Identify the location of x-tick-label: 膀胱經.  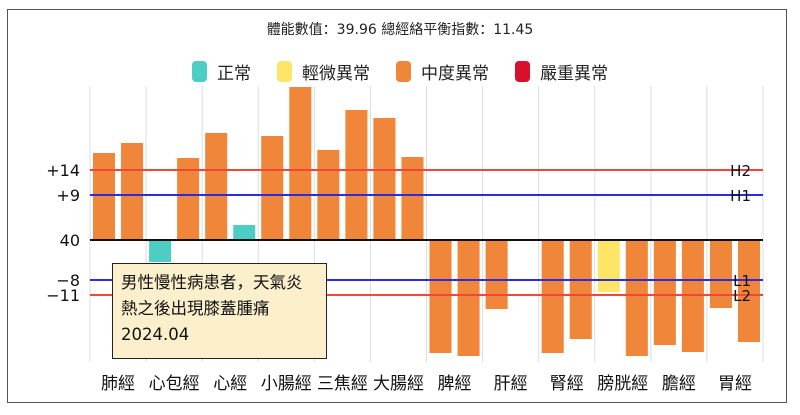
(622, 384).